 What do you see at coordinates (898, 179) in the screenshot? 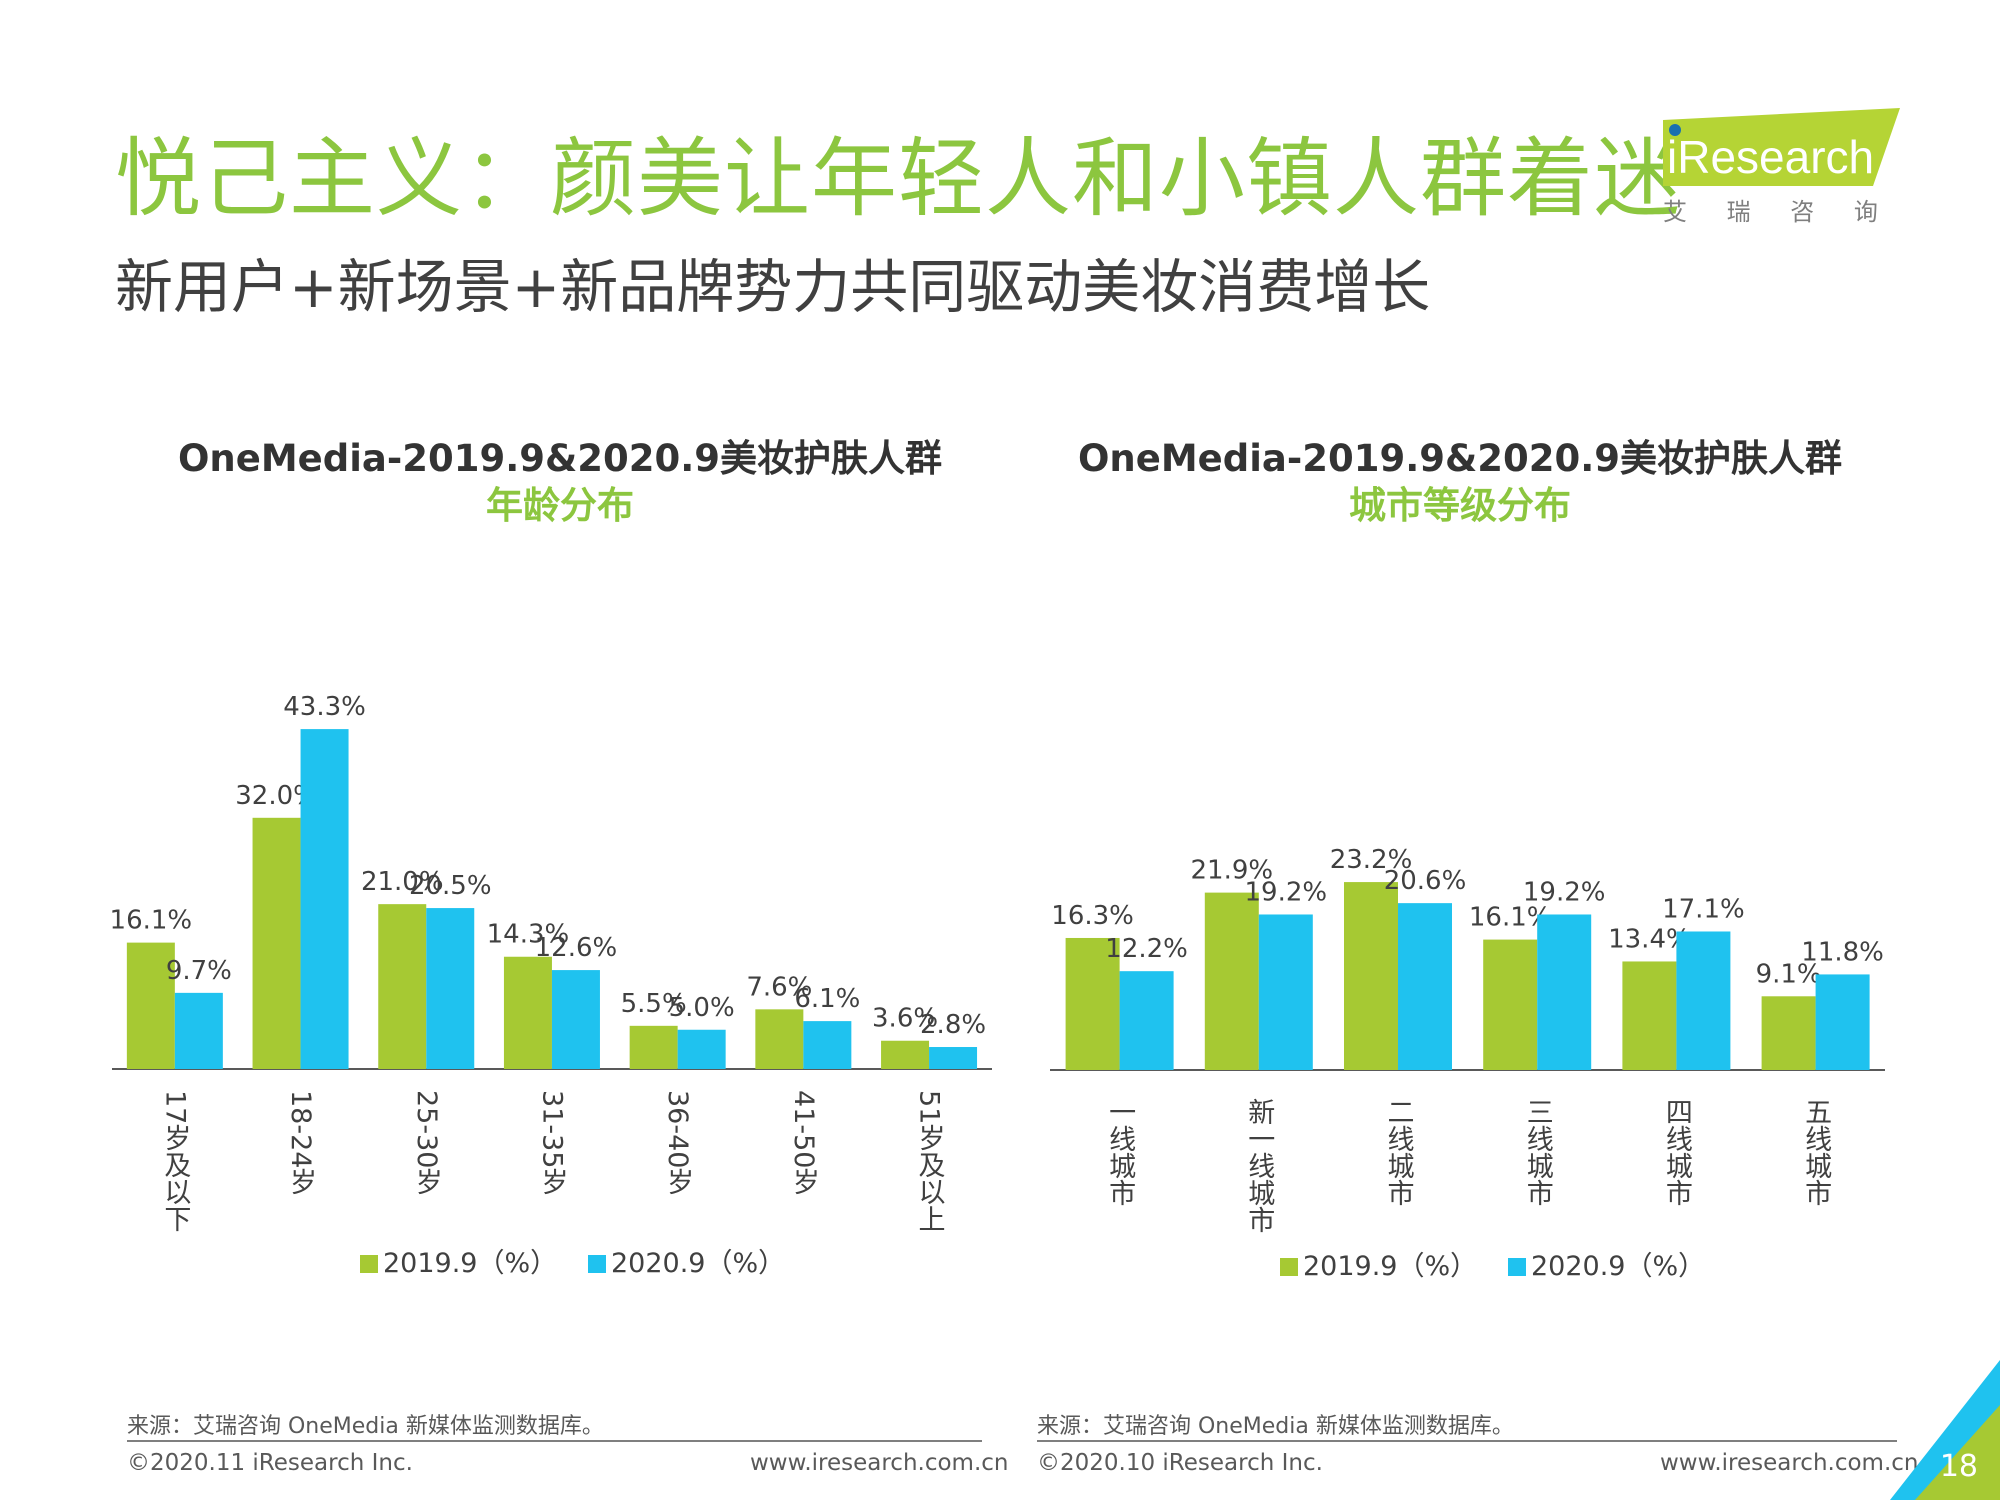
I see `page-title: 悦己主义：颜美让年轻人和小镇人群着迷` at bounding box center [898, 179].